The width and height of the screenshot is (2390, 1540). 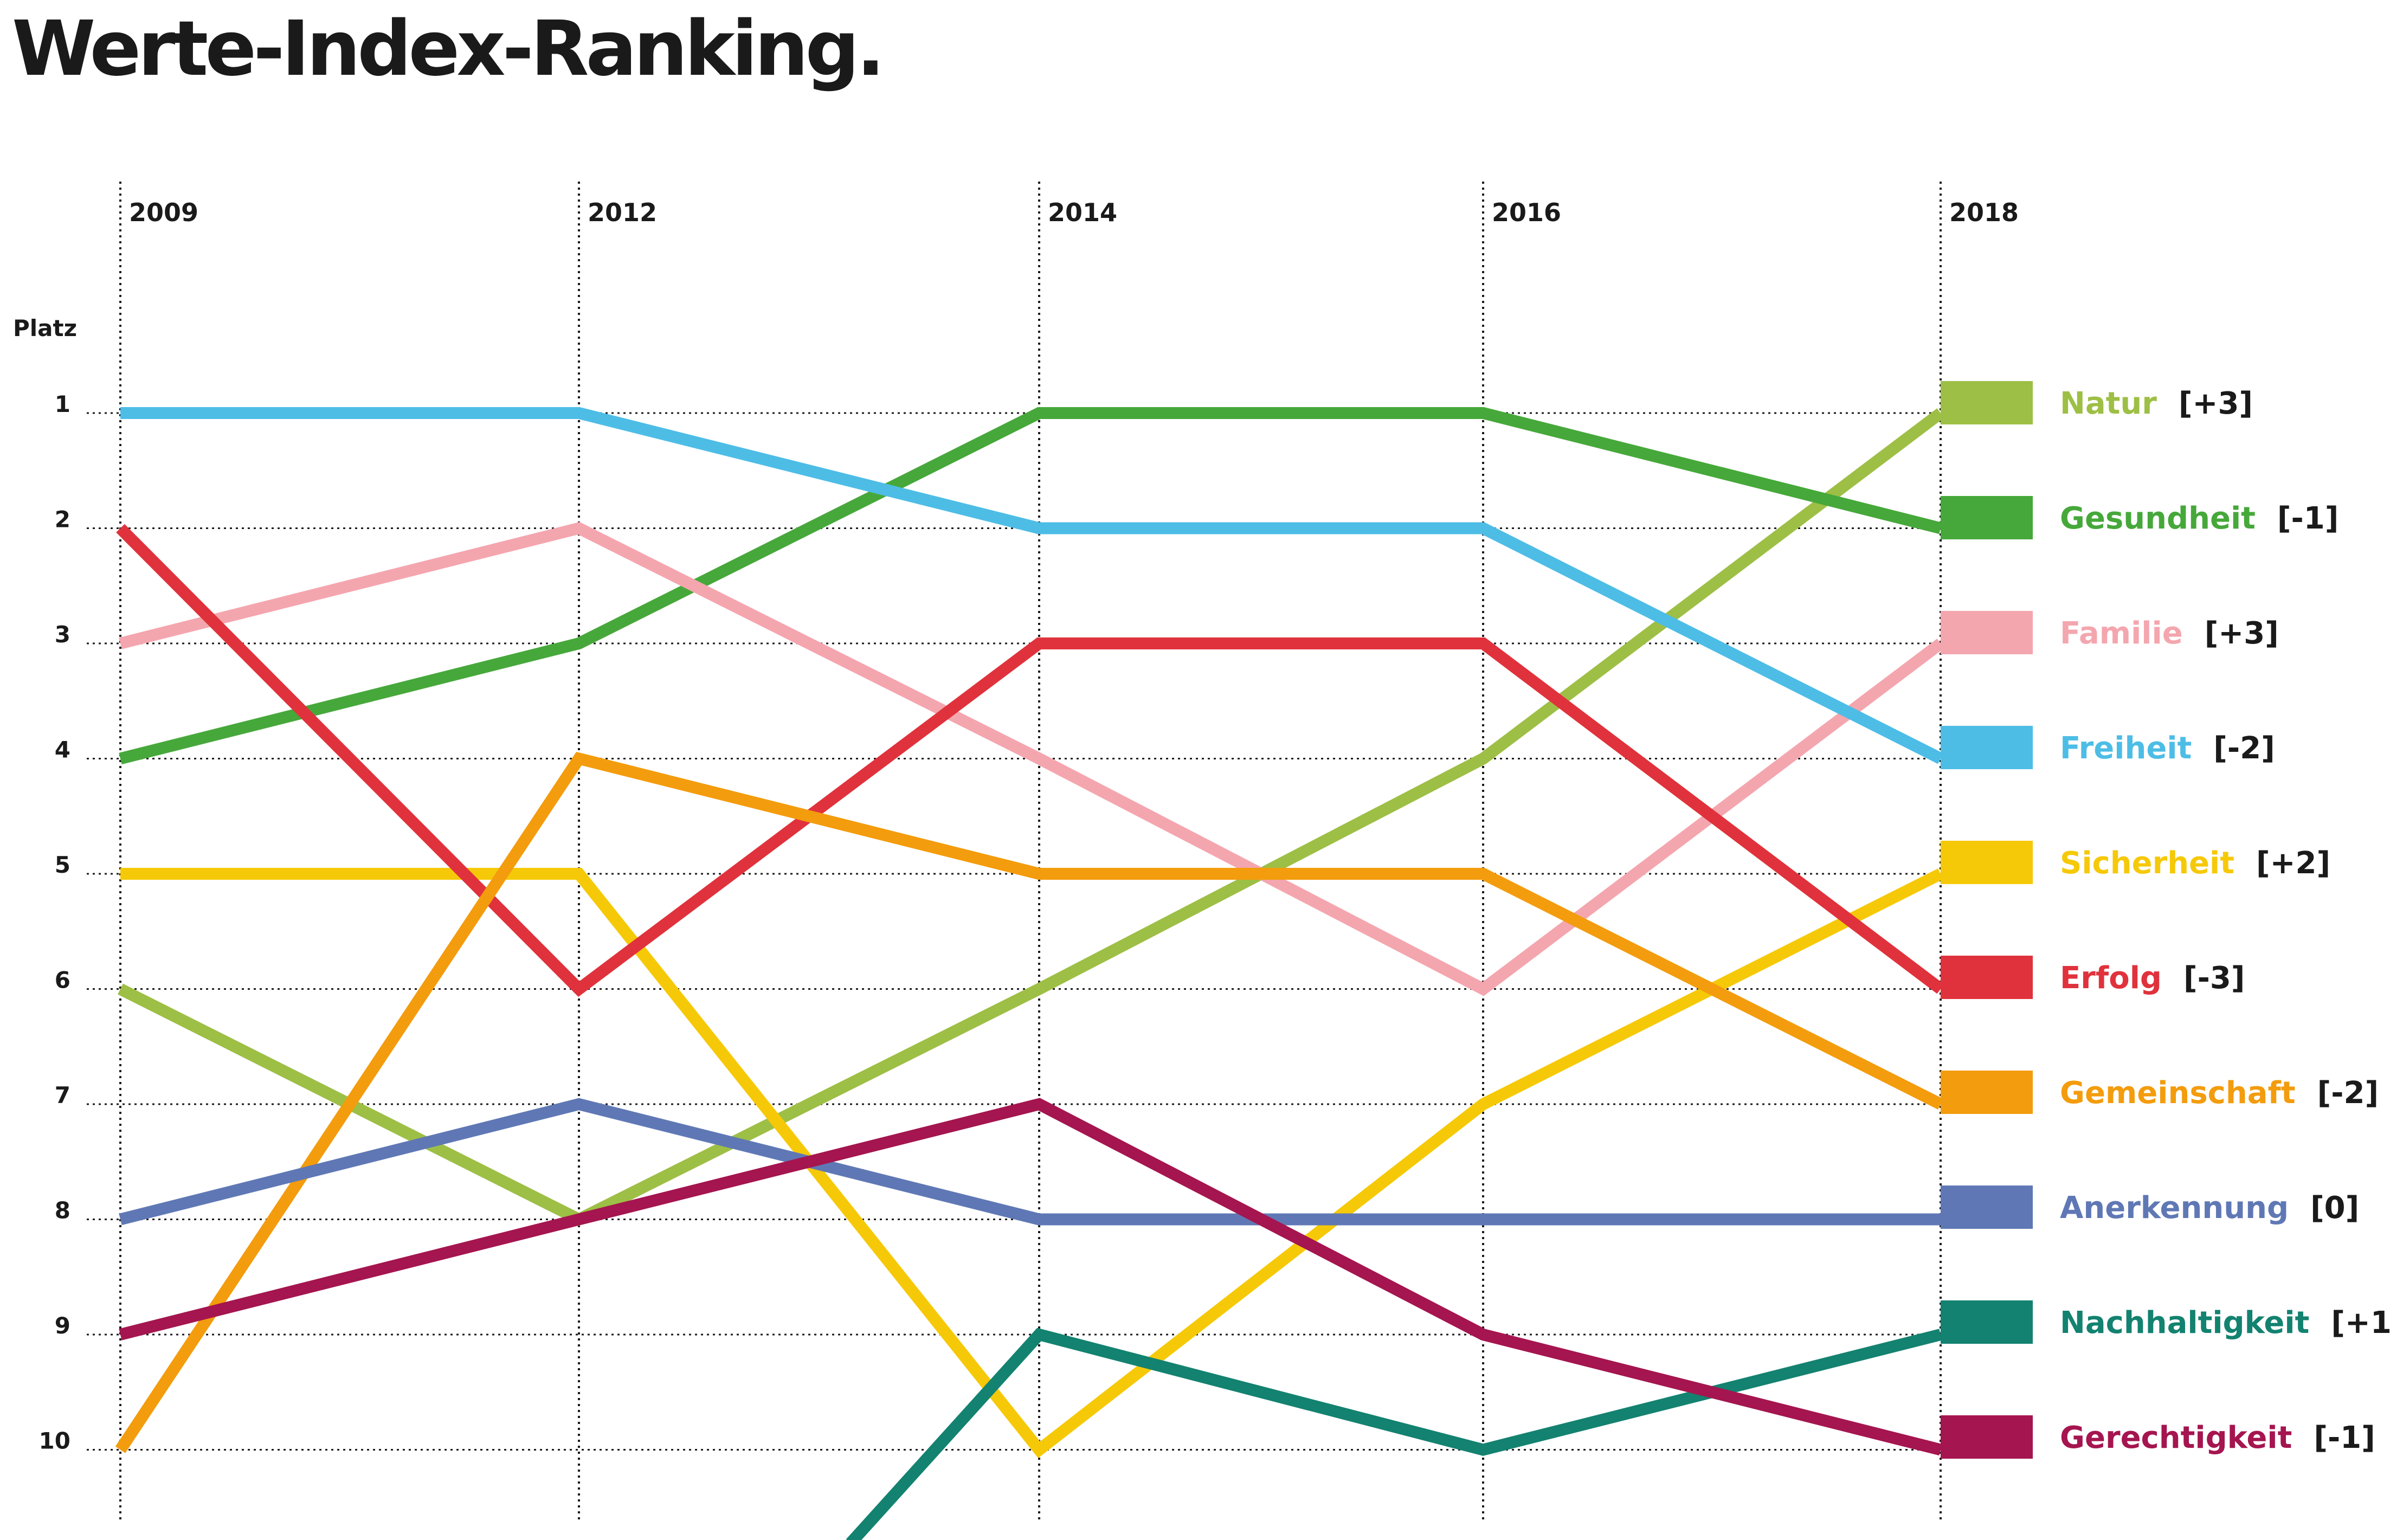 What do you see at coordinates (62, 750) in the screenshot?
I see `rank-tick-4: 4` at bounding box center [62, 750].